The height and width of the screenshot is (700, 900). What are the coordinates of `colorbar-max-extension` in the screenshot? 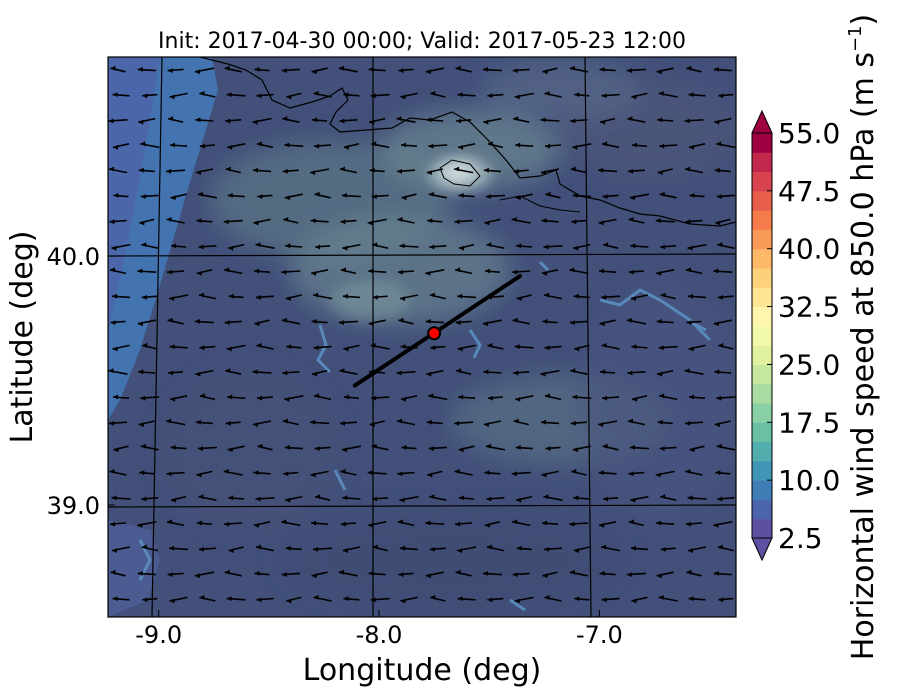 It's located at (762, 121).